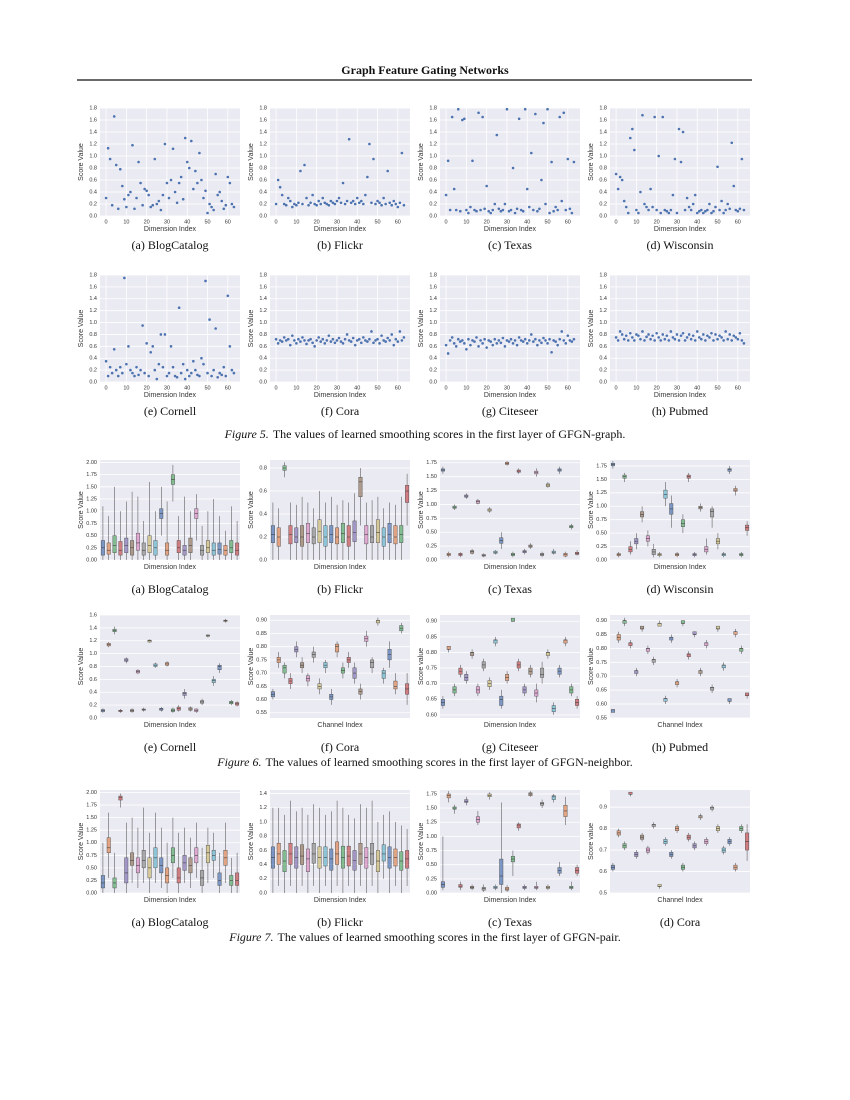 The image size is (850, 1100). I want to click on panel-caption: (c) Texas, so click(510, 922).